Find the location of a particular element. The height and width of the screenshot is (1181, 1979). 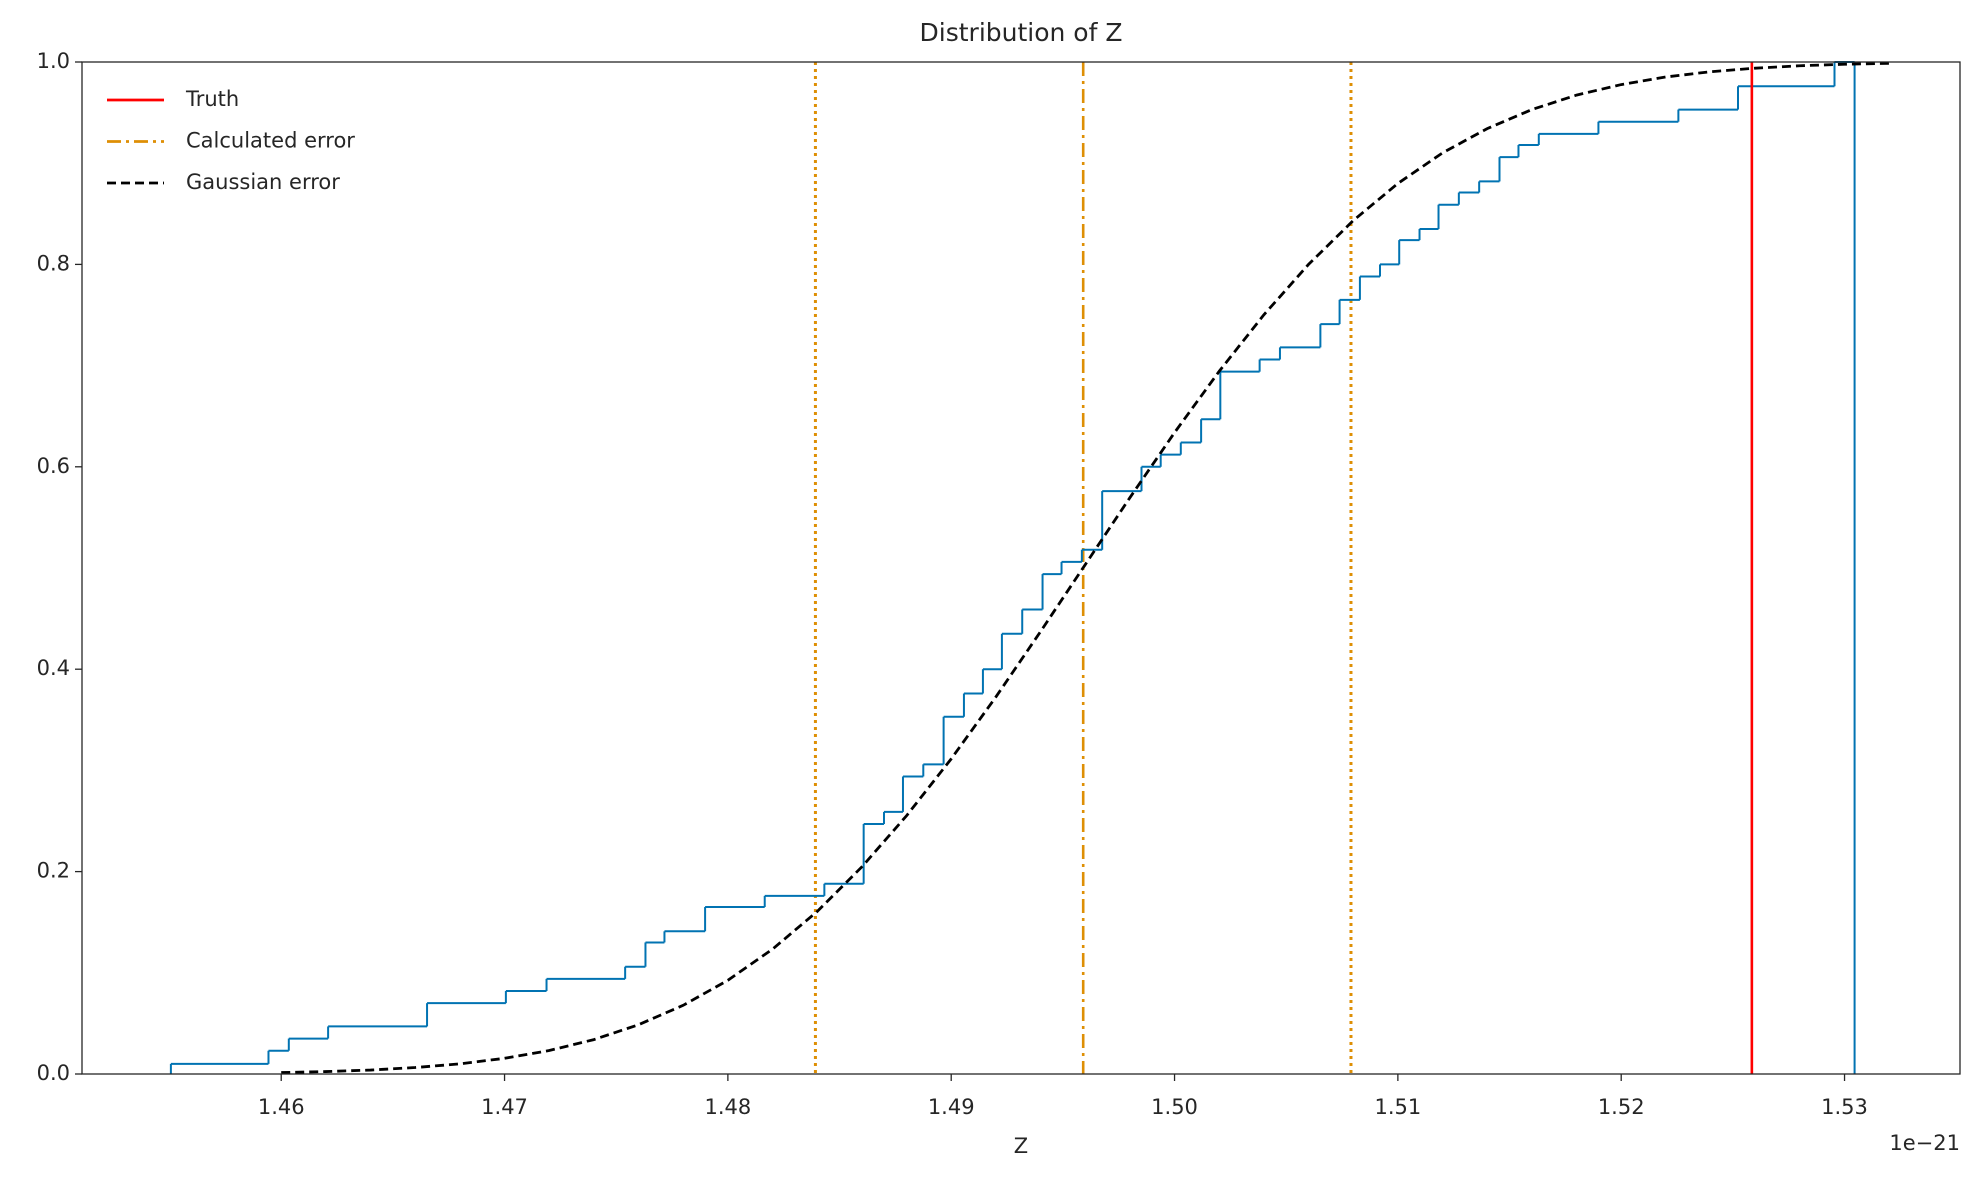

y-tick-label: 0.0 is located at coordinates (53, 1073).